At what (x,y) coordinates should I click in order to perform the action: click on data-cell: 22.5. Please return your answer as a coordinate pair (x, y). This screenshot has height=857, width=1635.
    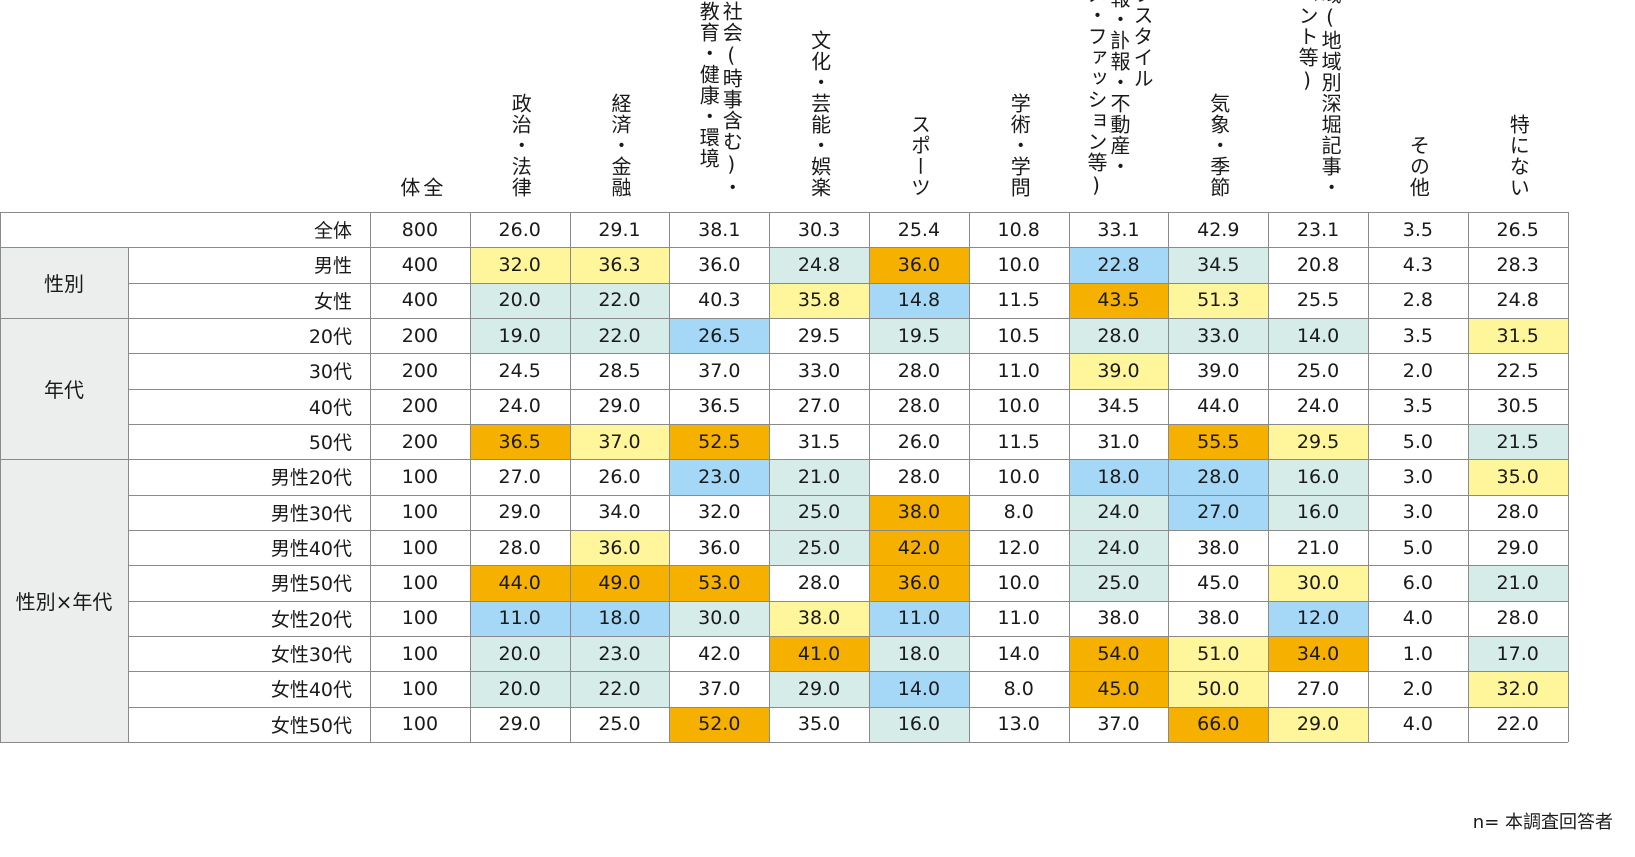
    Looking at the image, I should click on (1517, 370).